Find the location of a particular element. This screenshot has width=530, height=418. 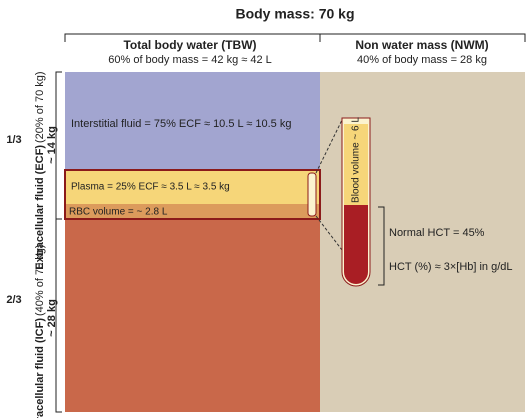

rbc-label: RBC volume = ~ 2.8 L is located at coordinates (118, 212).